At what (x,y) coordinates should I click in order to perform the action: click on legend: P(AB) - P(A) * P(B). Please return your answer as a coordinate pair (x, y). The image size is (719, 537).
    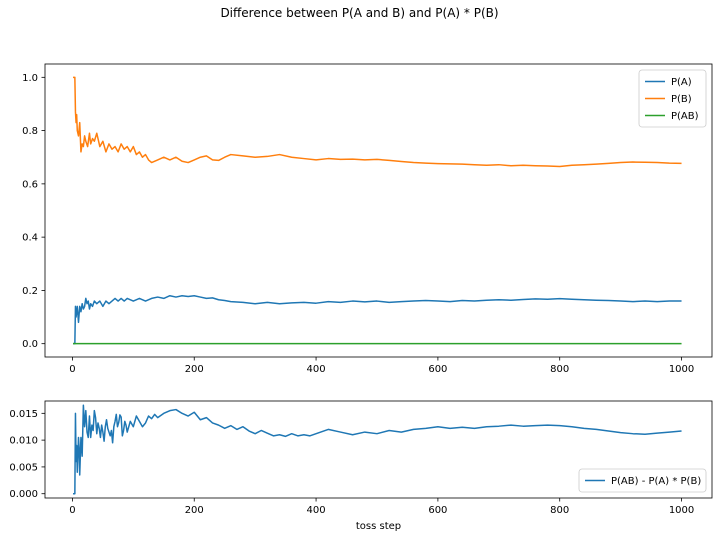
    Looking at the image, I should click on (642, 480).